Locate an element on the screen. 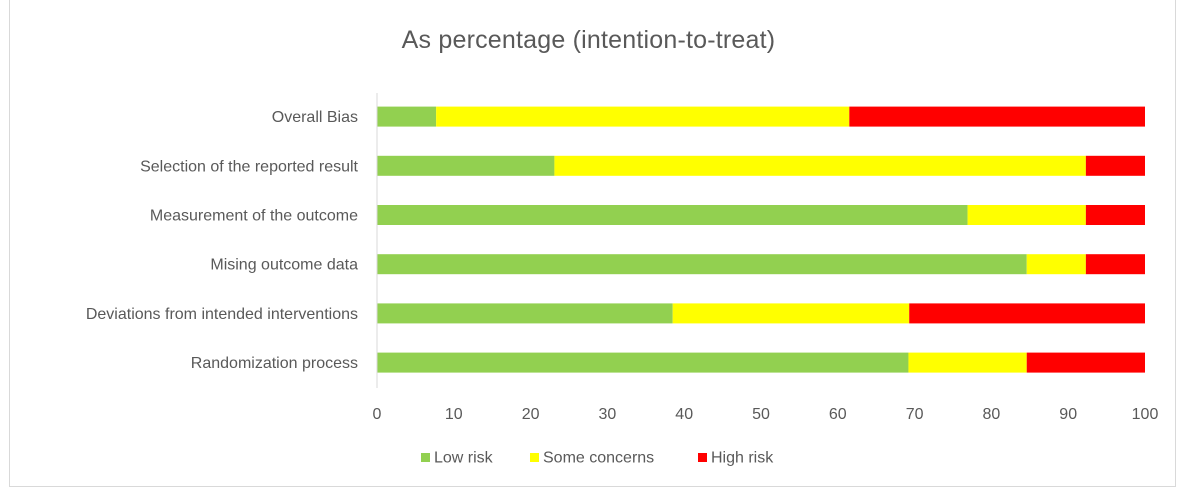 This screenshot has height=488, width=1177. legend-swatch-low-risk is located at coordinates (425, 457).